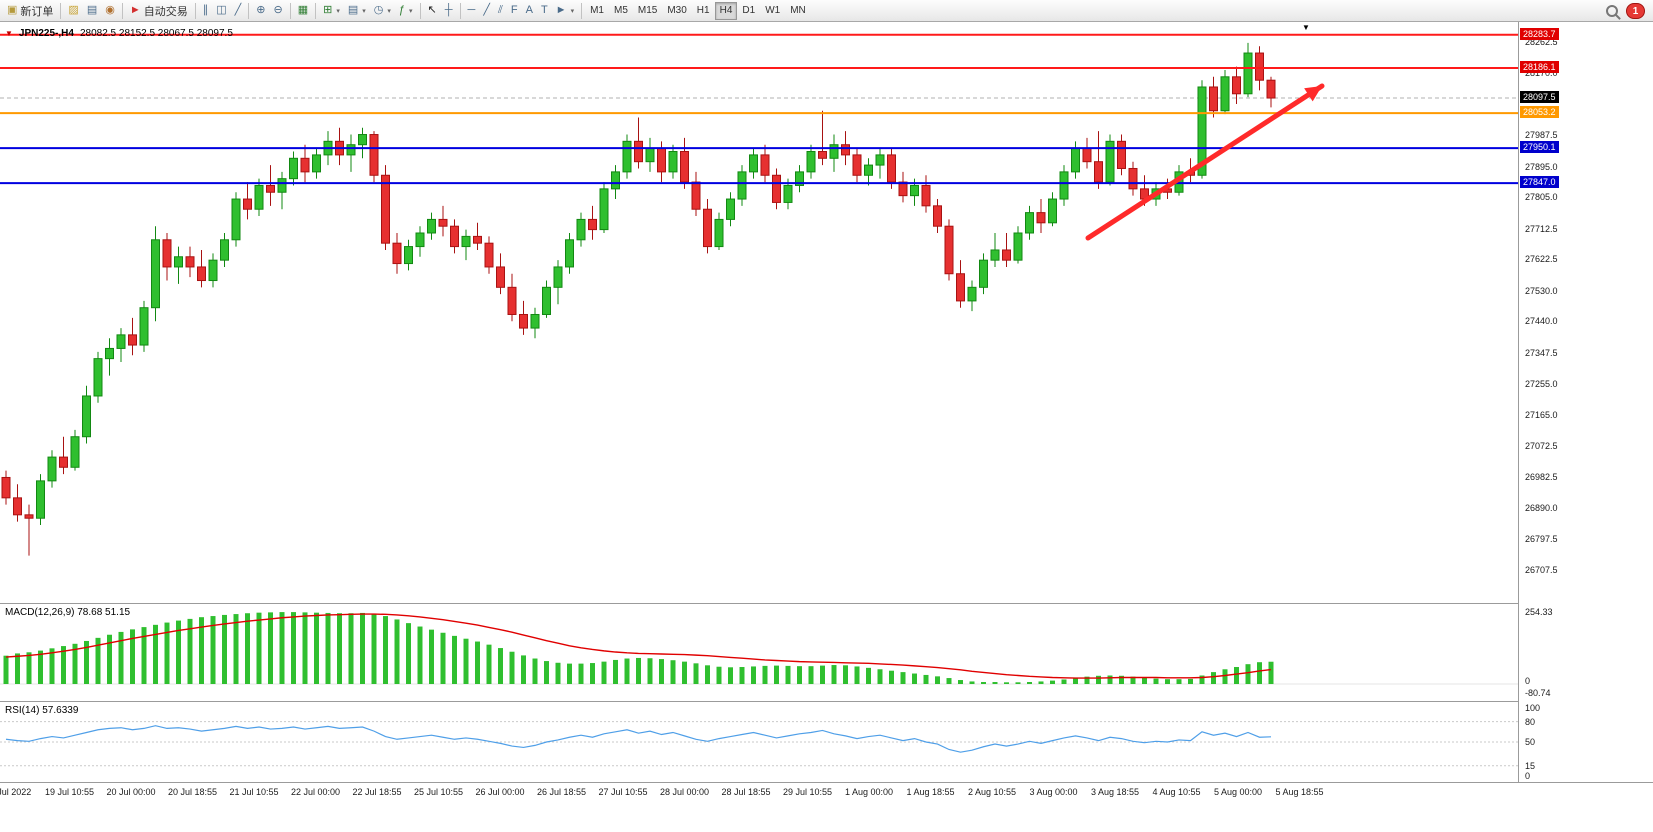 The height and width of the screenshot is (832, 1653). What do you see at coordinates (1539, 33) in the screenshot?
I see `price-line-label: 28283.7` at bounding box center [1539, 33].